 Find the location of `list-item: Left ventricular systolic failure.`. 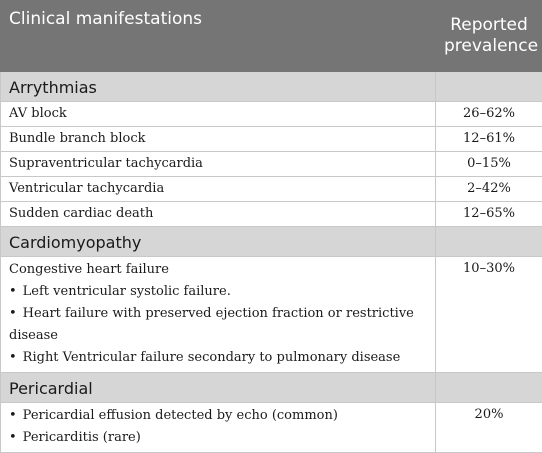

list-item: Left ventricular systolic failure. is located at coordinates (218, 292).